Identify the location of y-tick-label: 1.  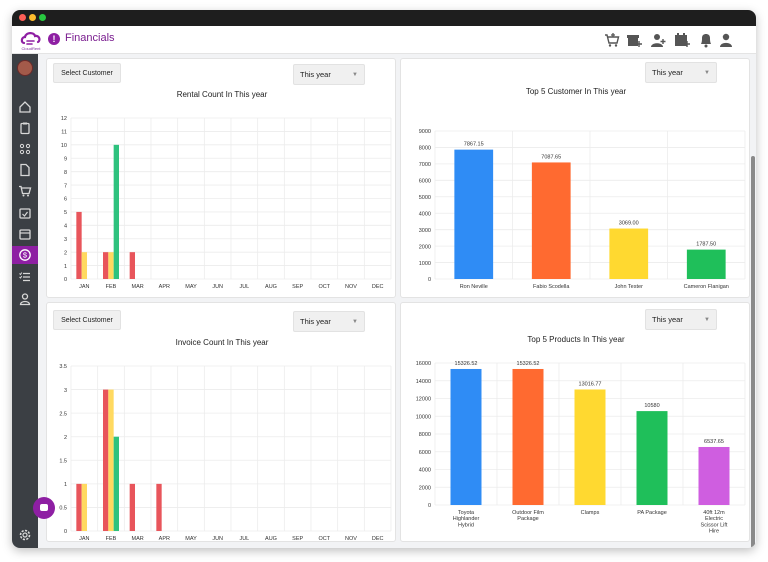
(65, 267).